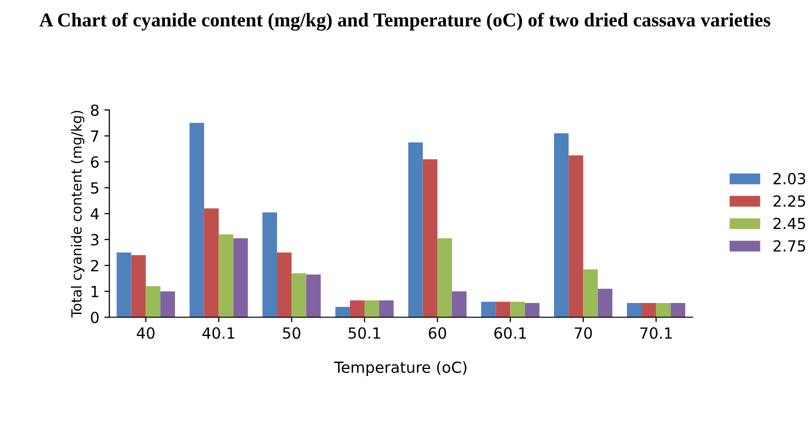  Describe the element at coordinates (790, 178) in the screenshot. I see `legend-label: 2.03` at that location.